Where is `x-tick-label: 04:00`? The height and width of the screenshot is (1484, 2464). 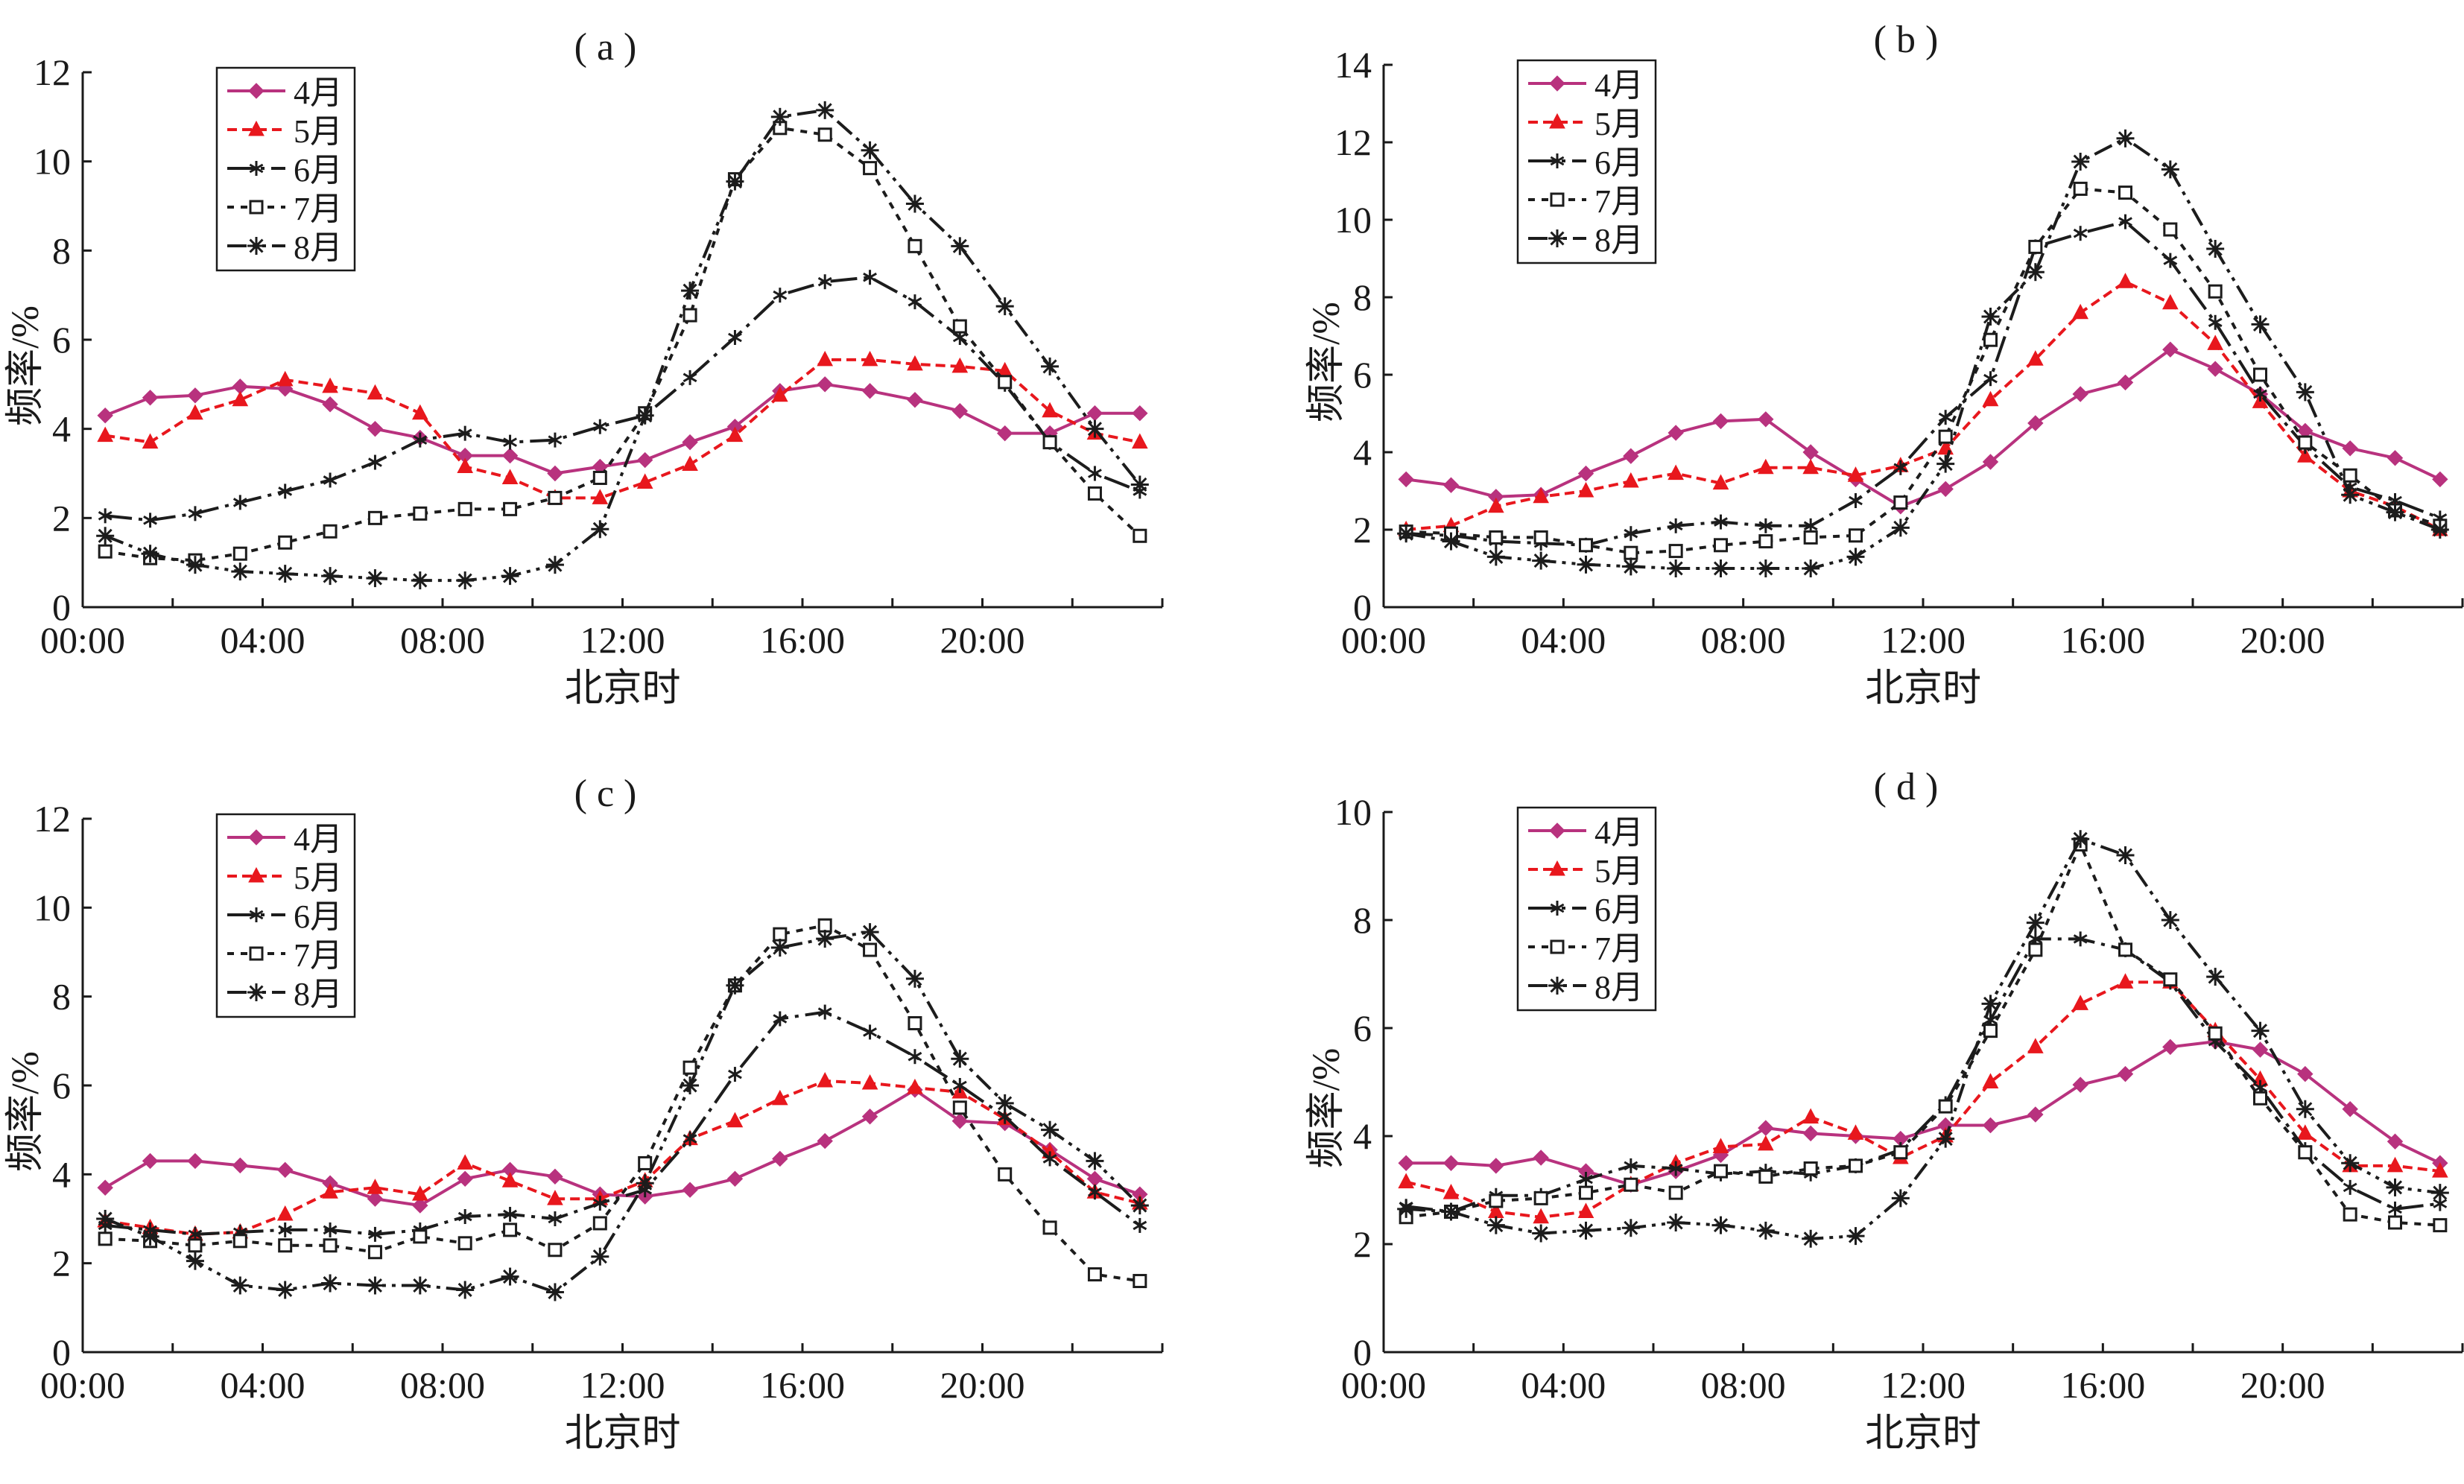
x-tick-label: 04:00 is located at coordinates (1563, 640).